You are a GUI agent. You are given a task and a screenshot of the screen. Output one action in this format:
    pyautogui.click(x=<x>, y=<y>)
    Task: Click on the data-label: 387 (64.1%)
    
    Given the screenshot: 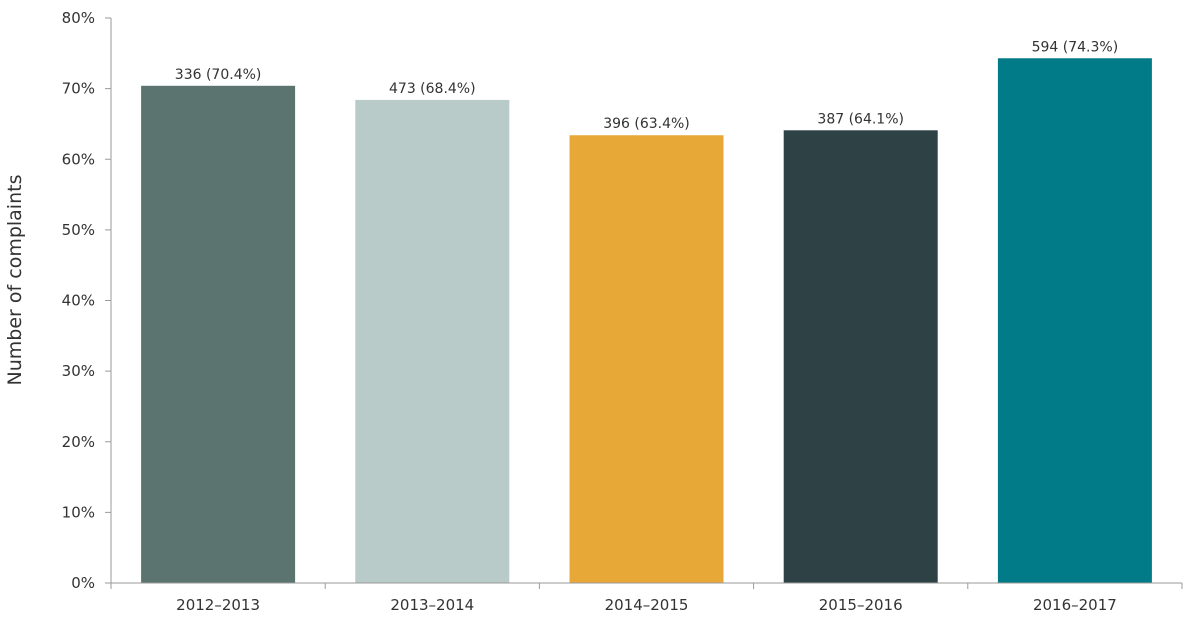 What is the action you would take?
    pyautogui.click(x=860, y=119)
    